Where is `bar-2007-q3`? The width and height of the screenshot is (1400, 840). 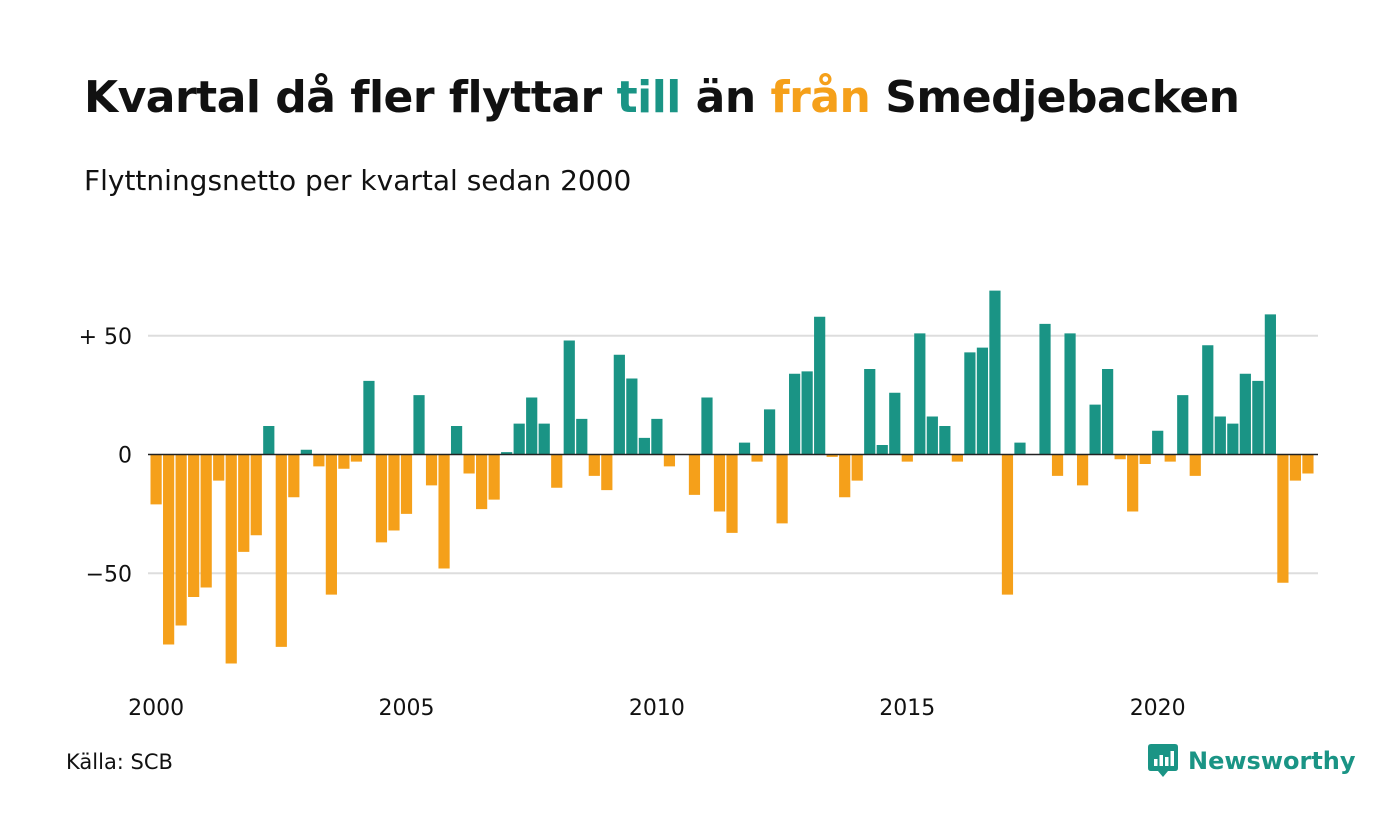 bar-2007-q3 is located at coordinates (532, 426).